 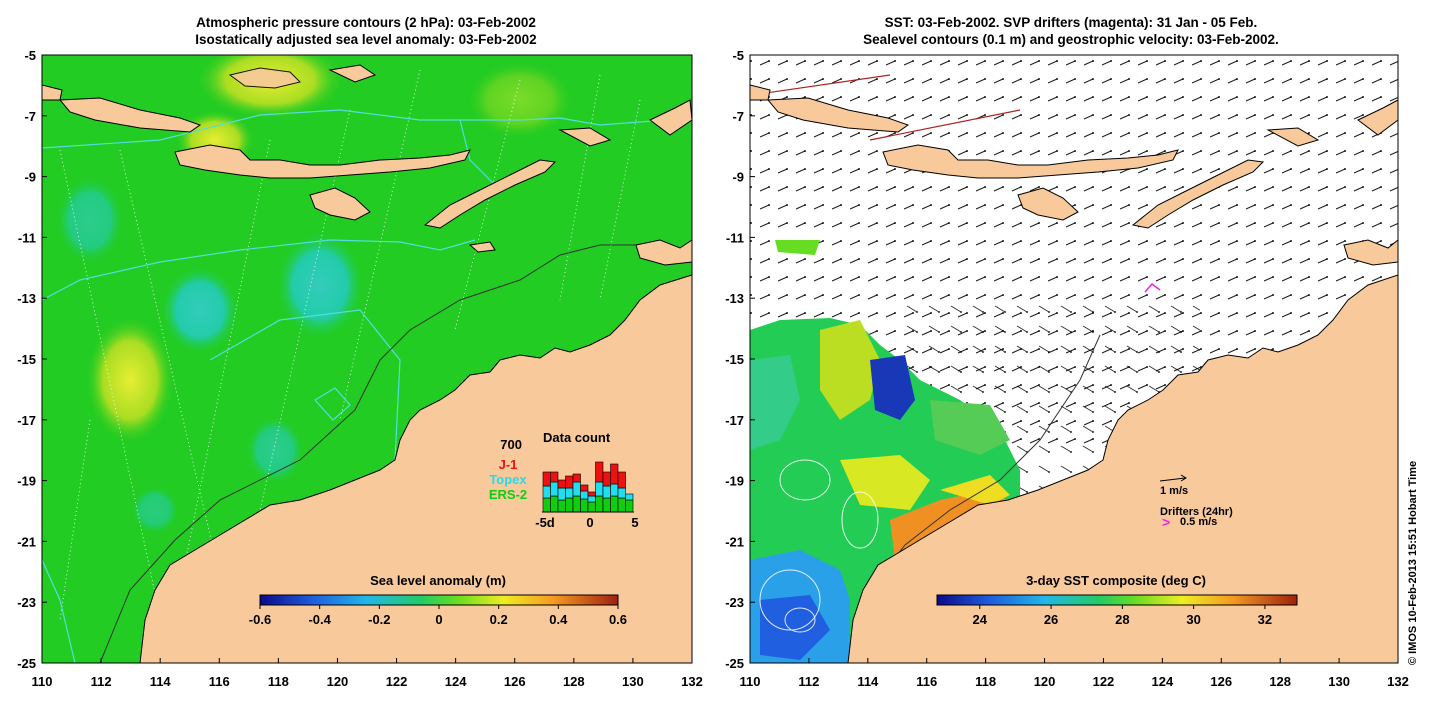 I want to click on velocity-legend: 1 m/s Drifters (24hr) > 0.5 m/s, so click(x=1196, y=502).